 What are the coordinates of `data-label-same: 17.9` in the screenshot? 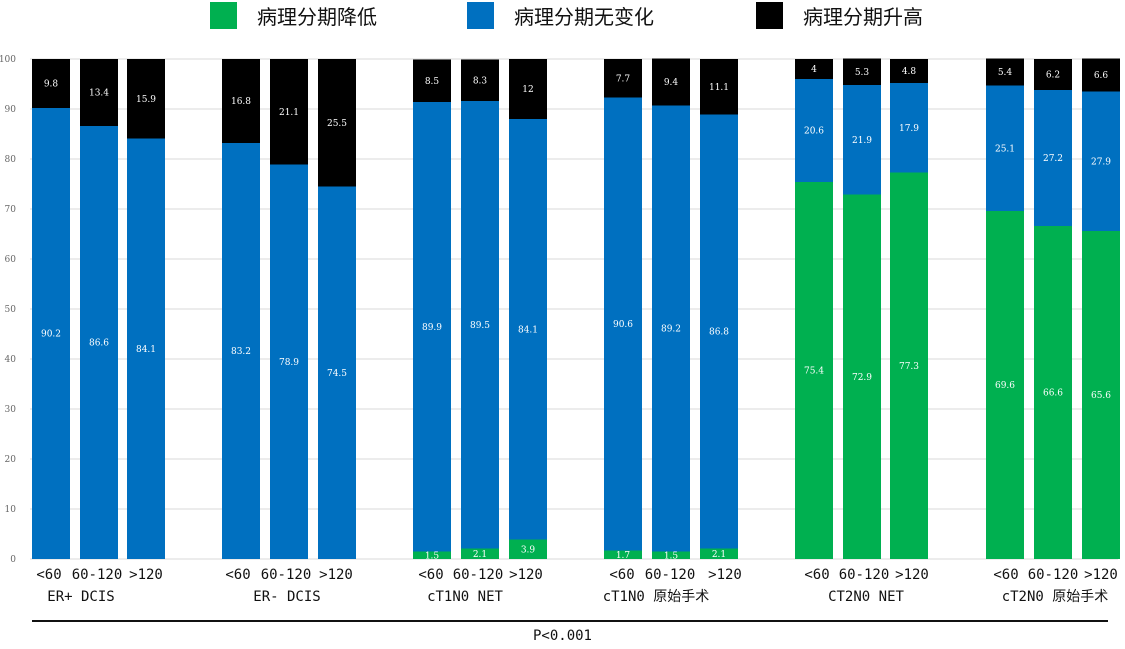 It's located at (909, 129).